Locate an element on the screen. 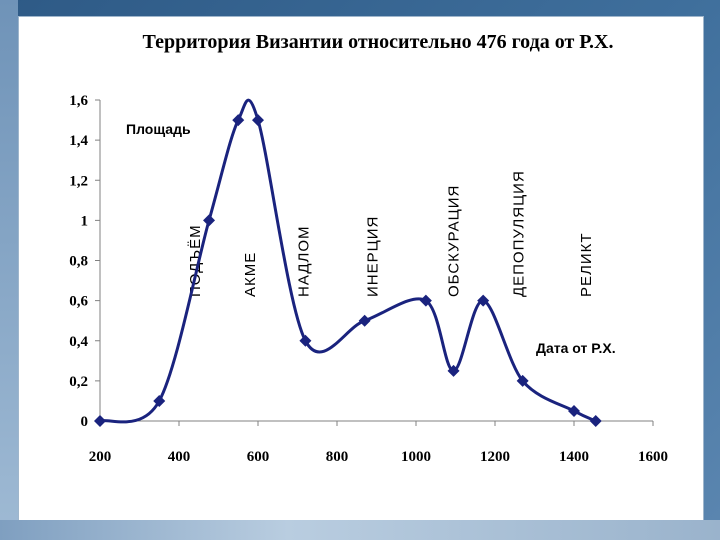  x-ticks: 200 400 600 800 1000 1200 1400 1600 is located at coordinates (378, 443).